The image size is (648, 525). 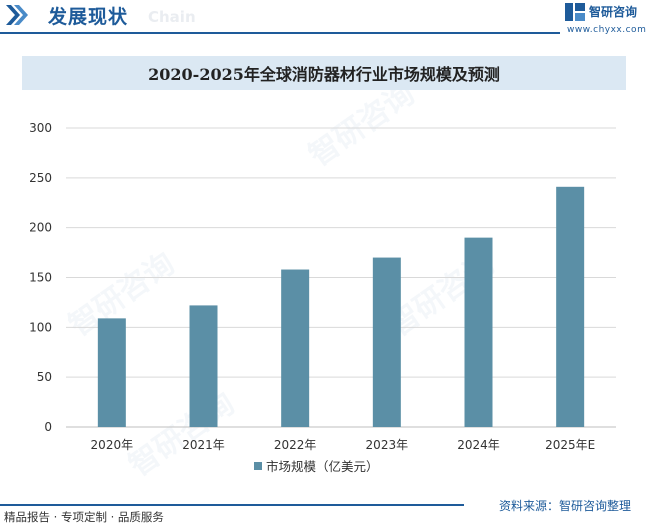 I want to click on chart-title-band: 2020-2025年全球消防器材行业市场规模及预测, so click(x=324, y=73).